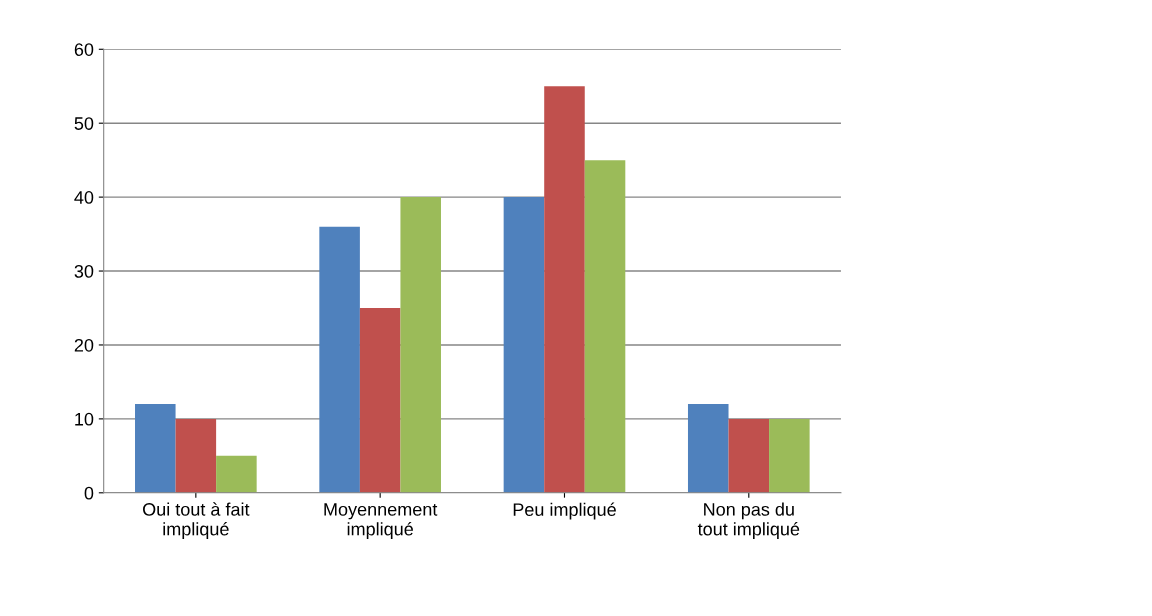 This screenshot has height=616, width=1152. What do you see at coordinates (564, 511) in the screenshot?
I see `x-tick-label: Peu impliqué` at bounding box center [564, 511].